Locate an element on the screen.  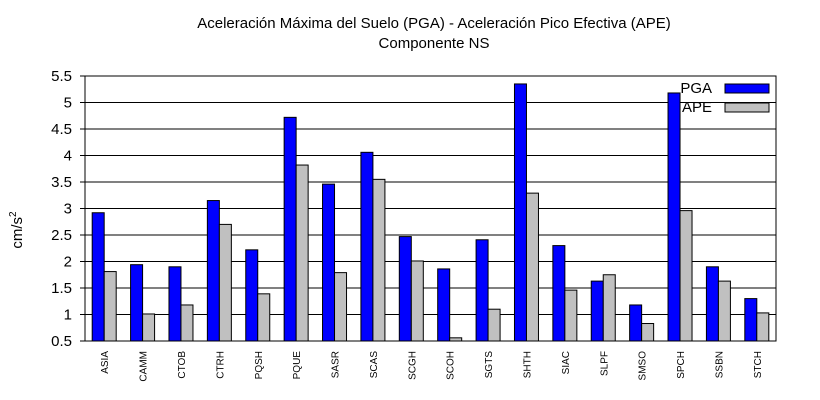
bar-ape-asia is located at coordinates (110, 306).